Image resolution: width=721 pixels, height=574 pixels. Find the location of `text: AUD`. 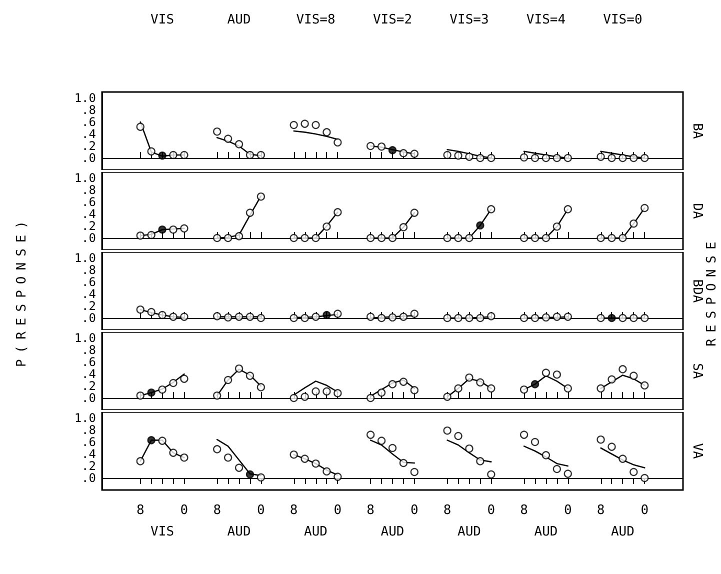

text: AUD is located at coordinates (239, 532).